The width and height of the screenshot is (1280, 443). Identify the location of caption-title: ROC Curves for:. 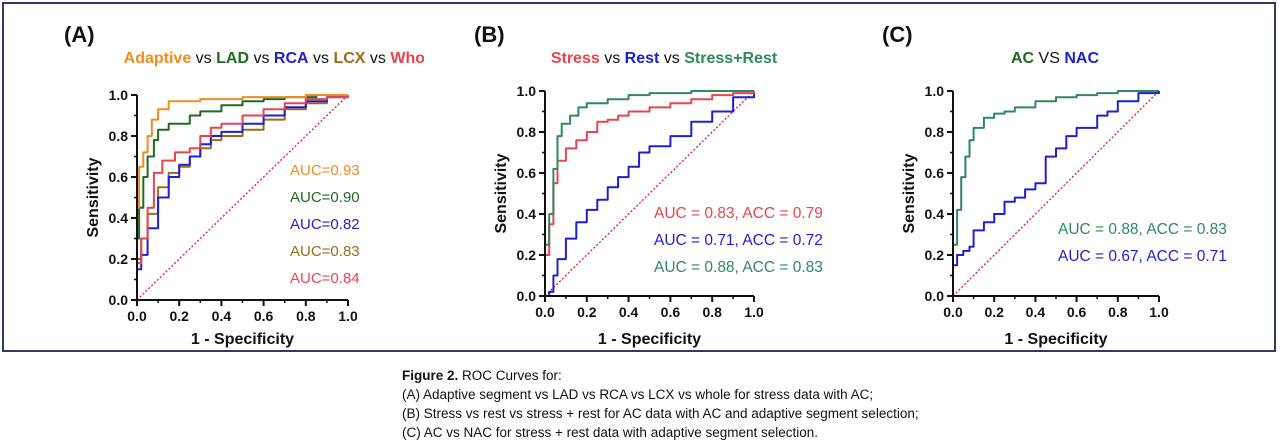
(512, 375).